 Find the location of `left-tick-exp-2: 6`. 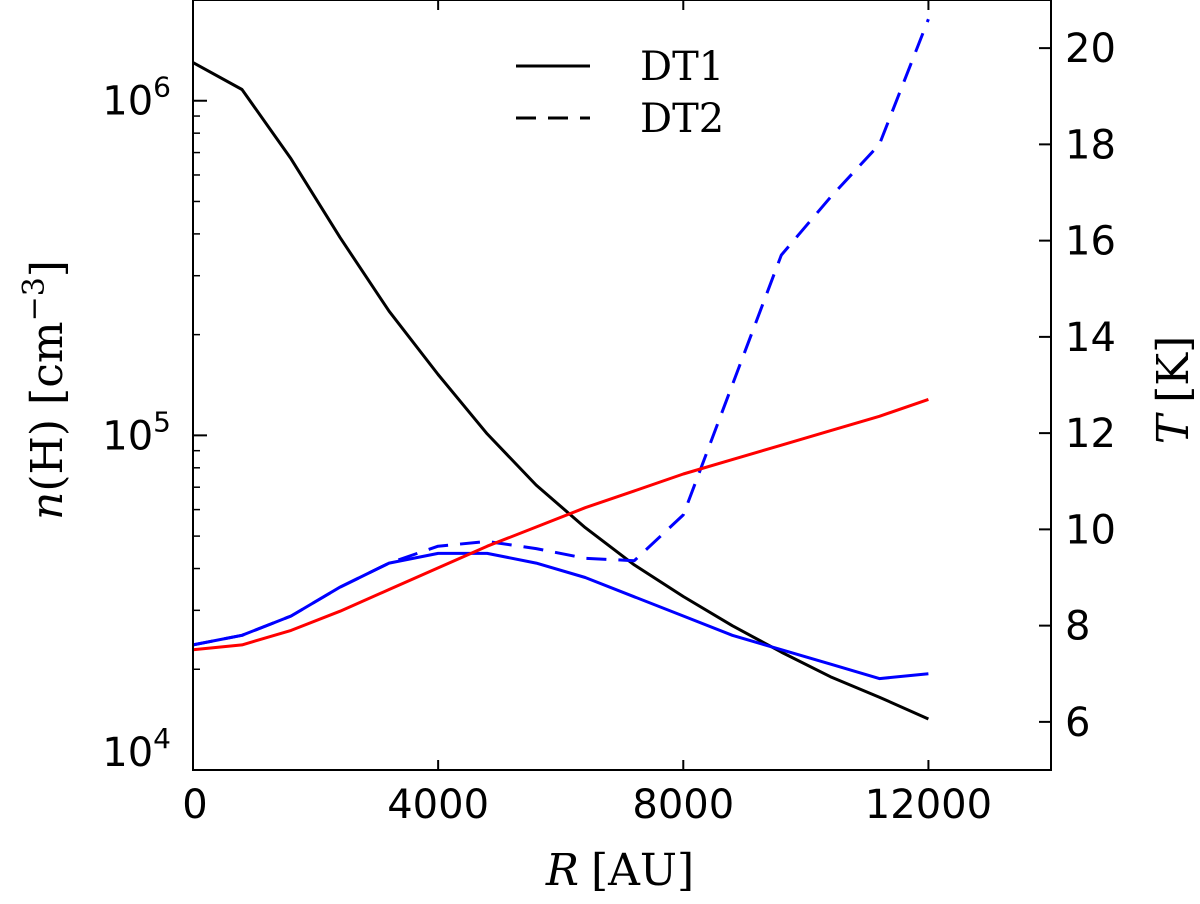

left-tick-exp-2: 6 is located at coordinates (162, 87).